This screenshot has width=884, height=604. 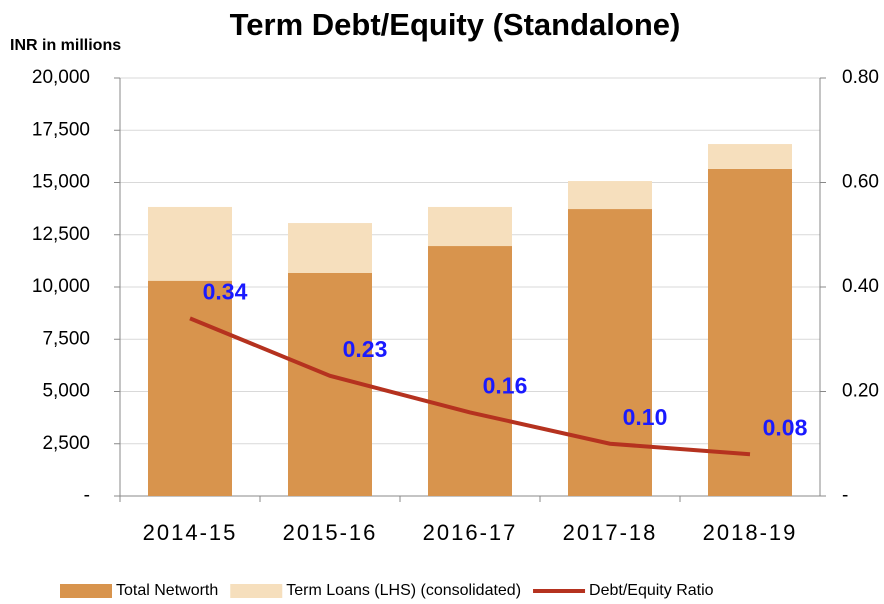 What do you see at coordinates (845, 495) in the screenshot?
I see `y2-tick-label: -` at bounding box center [845, 495].